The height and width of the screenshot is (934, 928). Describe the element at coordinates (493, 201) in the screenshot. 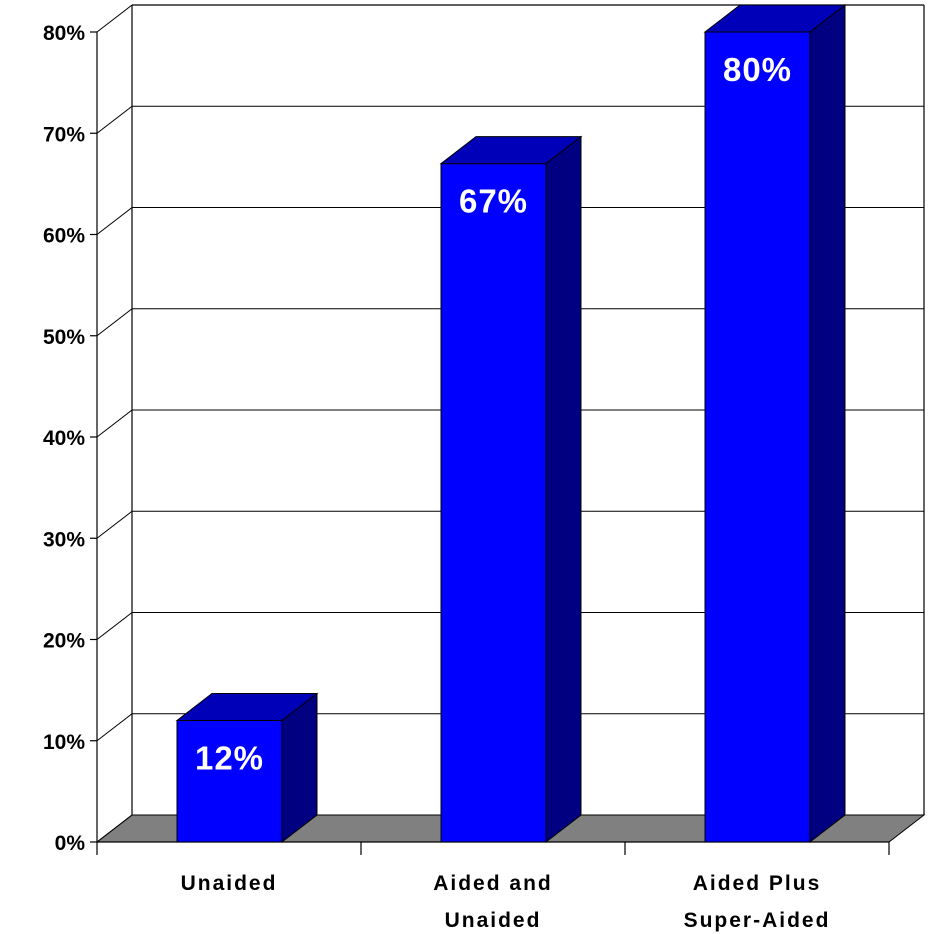

I see `data-label: 67%` at that location.